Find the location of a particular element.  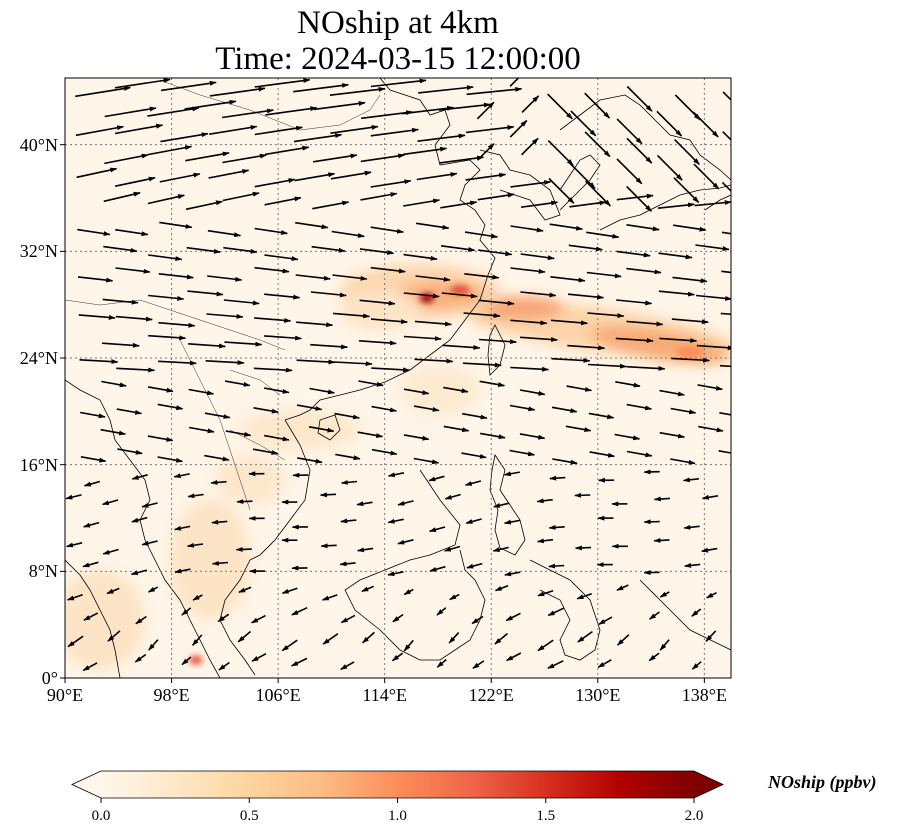

lat-tick-label: 32°N is located at coordinates (38, 251).